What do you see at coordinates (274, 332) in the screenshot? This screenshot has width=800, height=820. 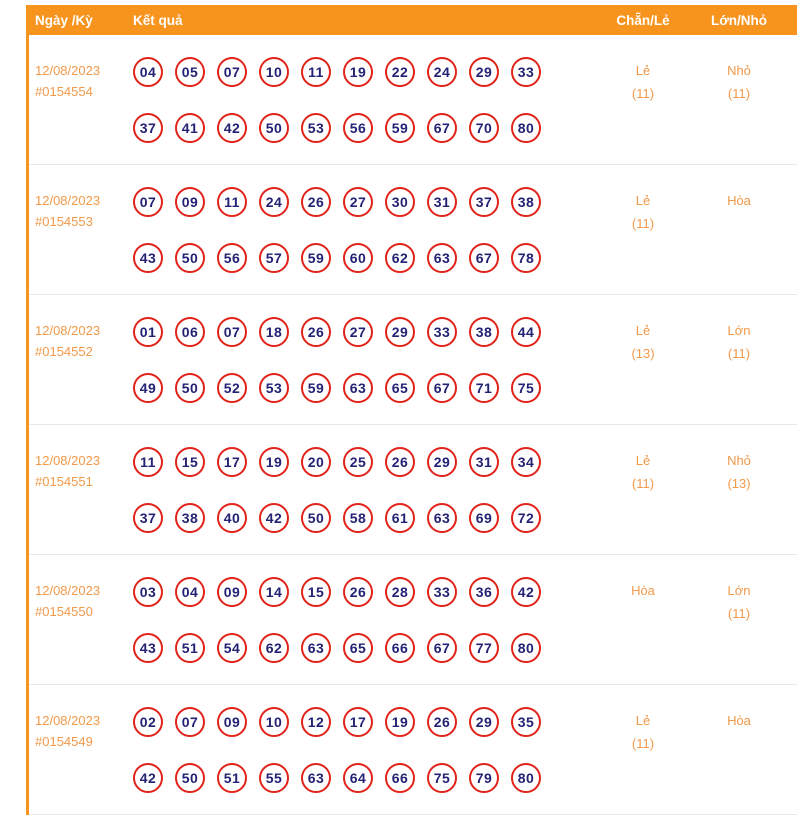 I see `number-ball: 18` at bounding box center [274, 332].